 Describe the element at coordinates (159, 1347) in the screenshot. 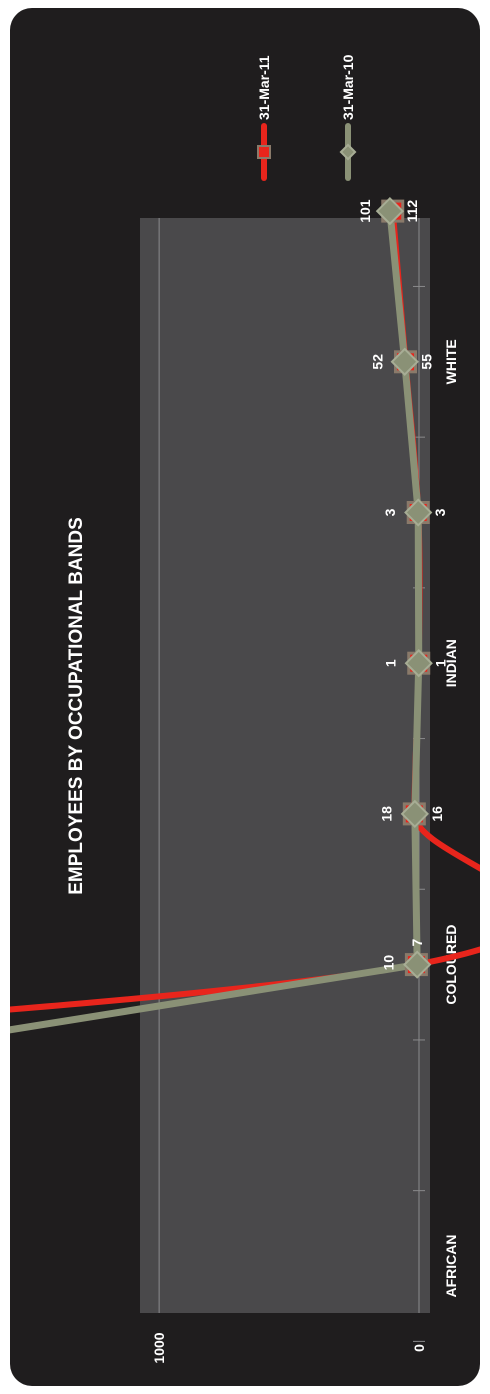

I see `y-tick-label: 1000` at that location.